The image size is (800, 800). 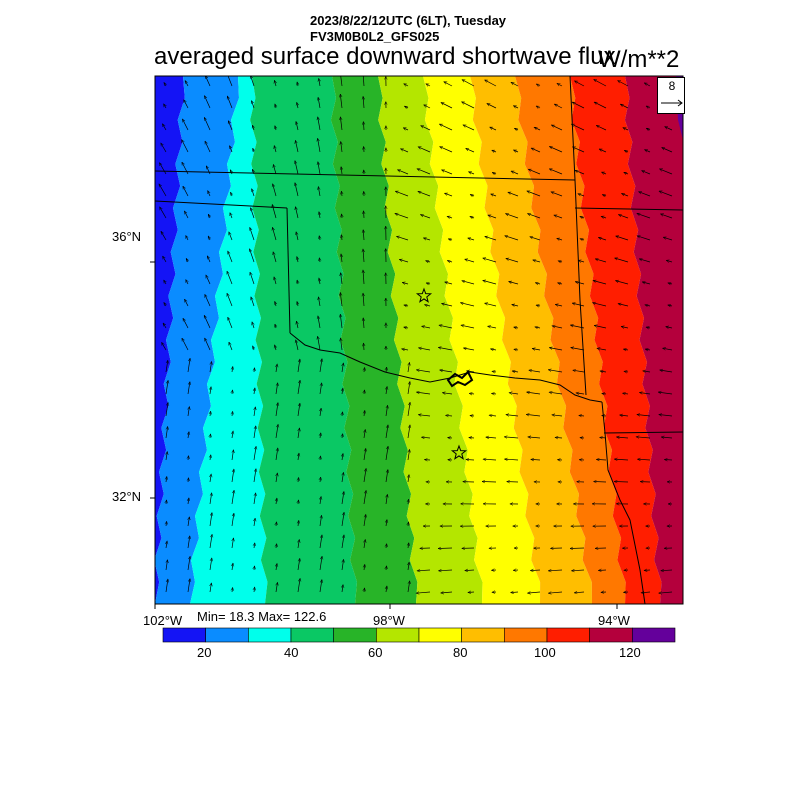 What do you see at coordinates (460, 379) in the screenshot?
I see `lake-texoma-outline` at bounding box center [460, 379].